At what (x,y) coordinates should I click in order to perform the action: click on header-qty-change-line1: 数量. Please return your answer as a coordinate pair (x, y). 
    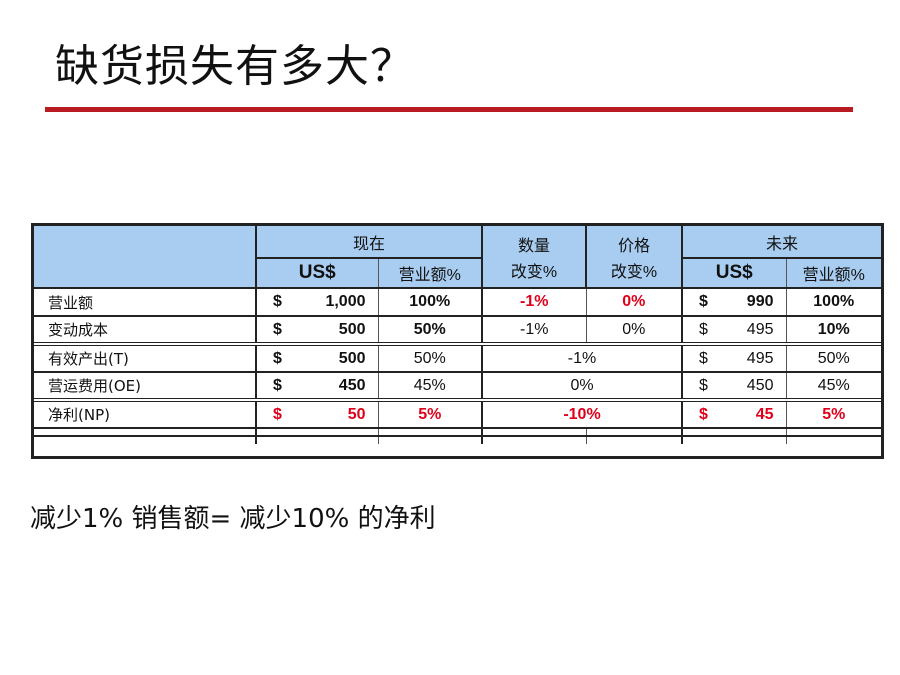
    Looking at the image, I should click on (533, 246).